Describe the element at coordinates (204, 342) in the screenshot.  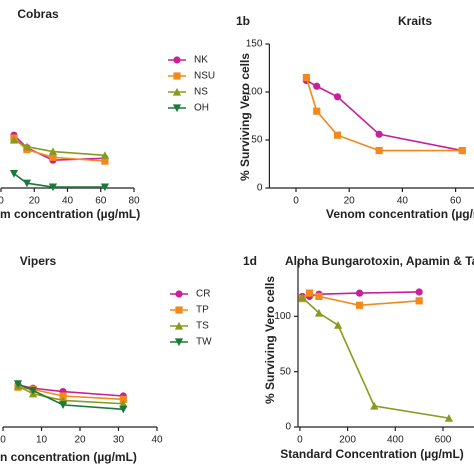
I see `legend-label: TW` at that location.